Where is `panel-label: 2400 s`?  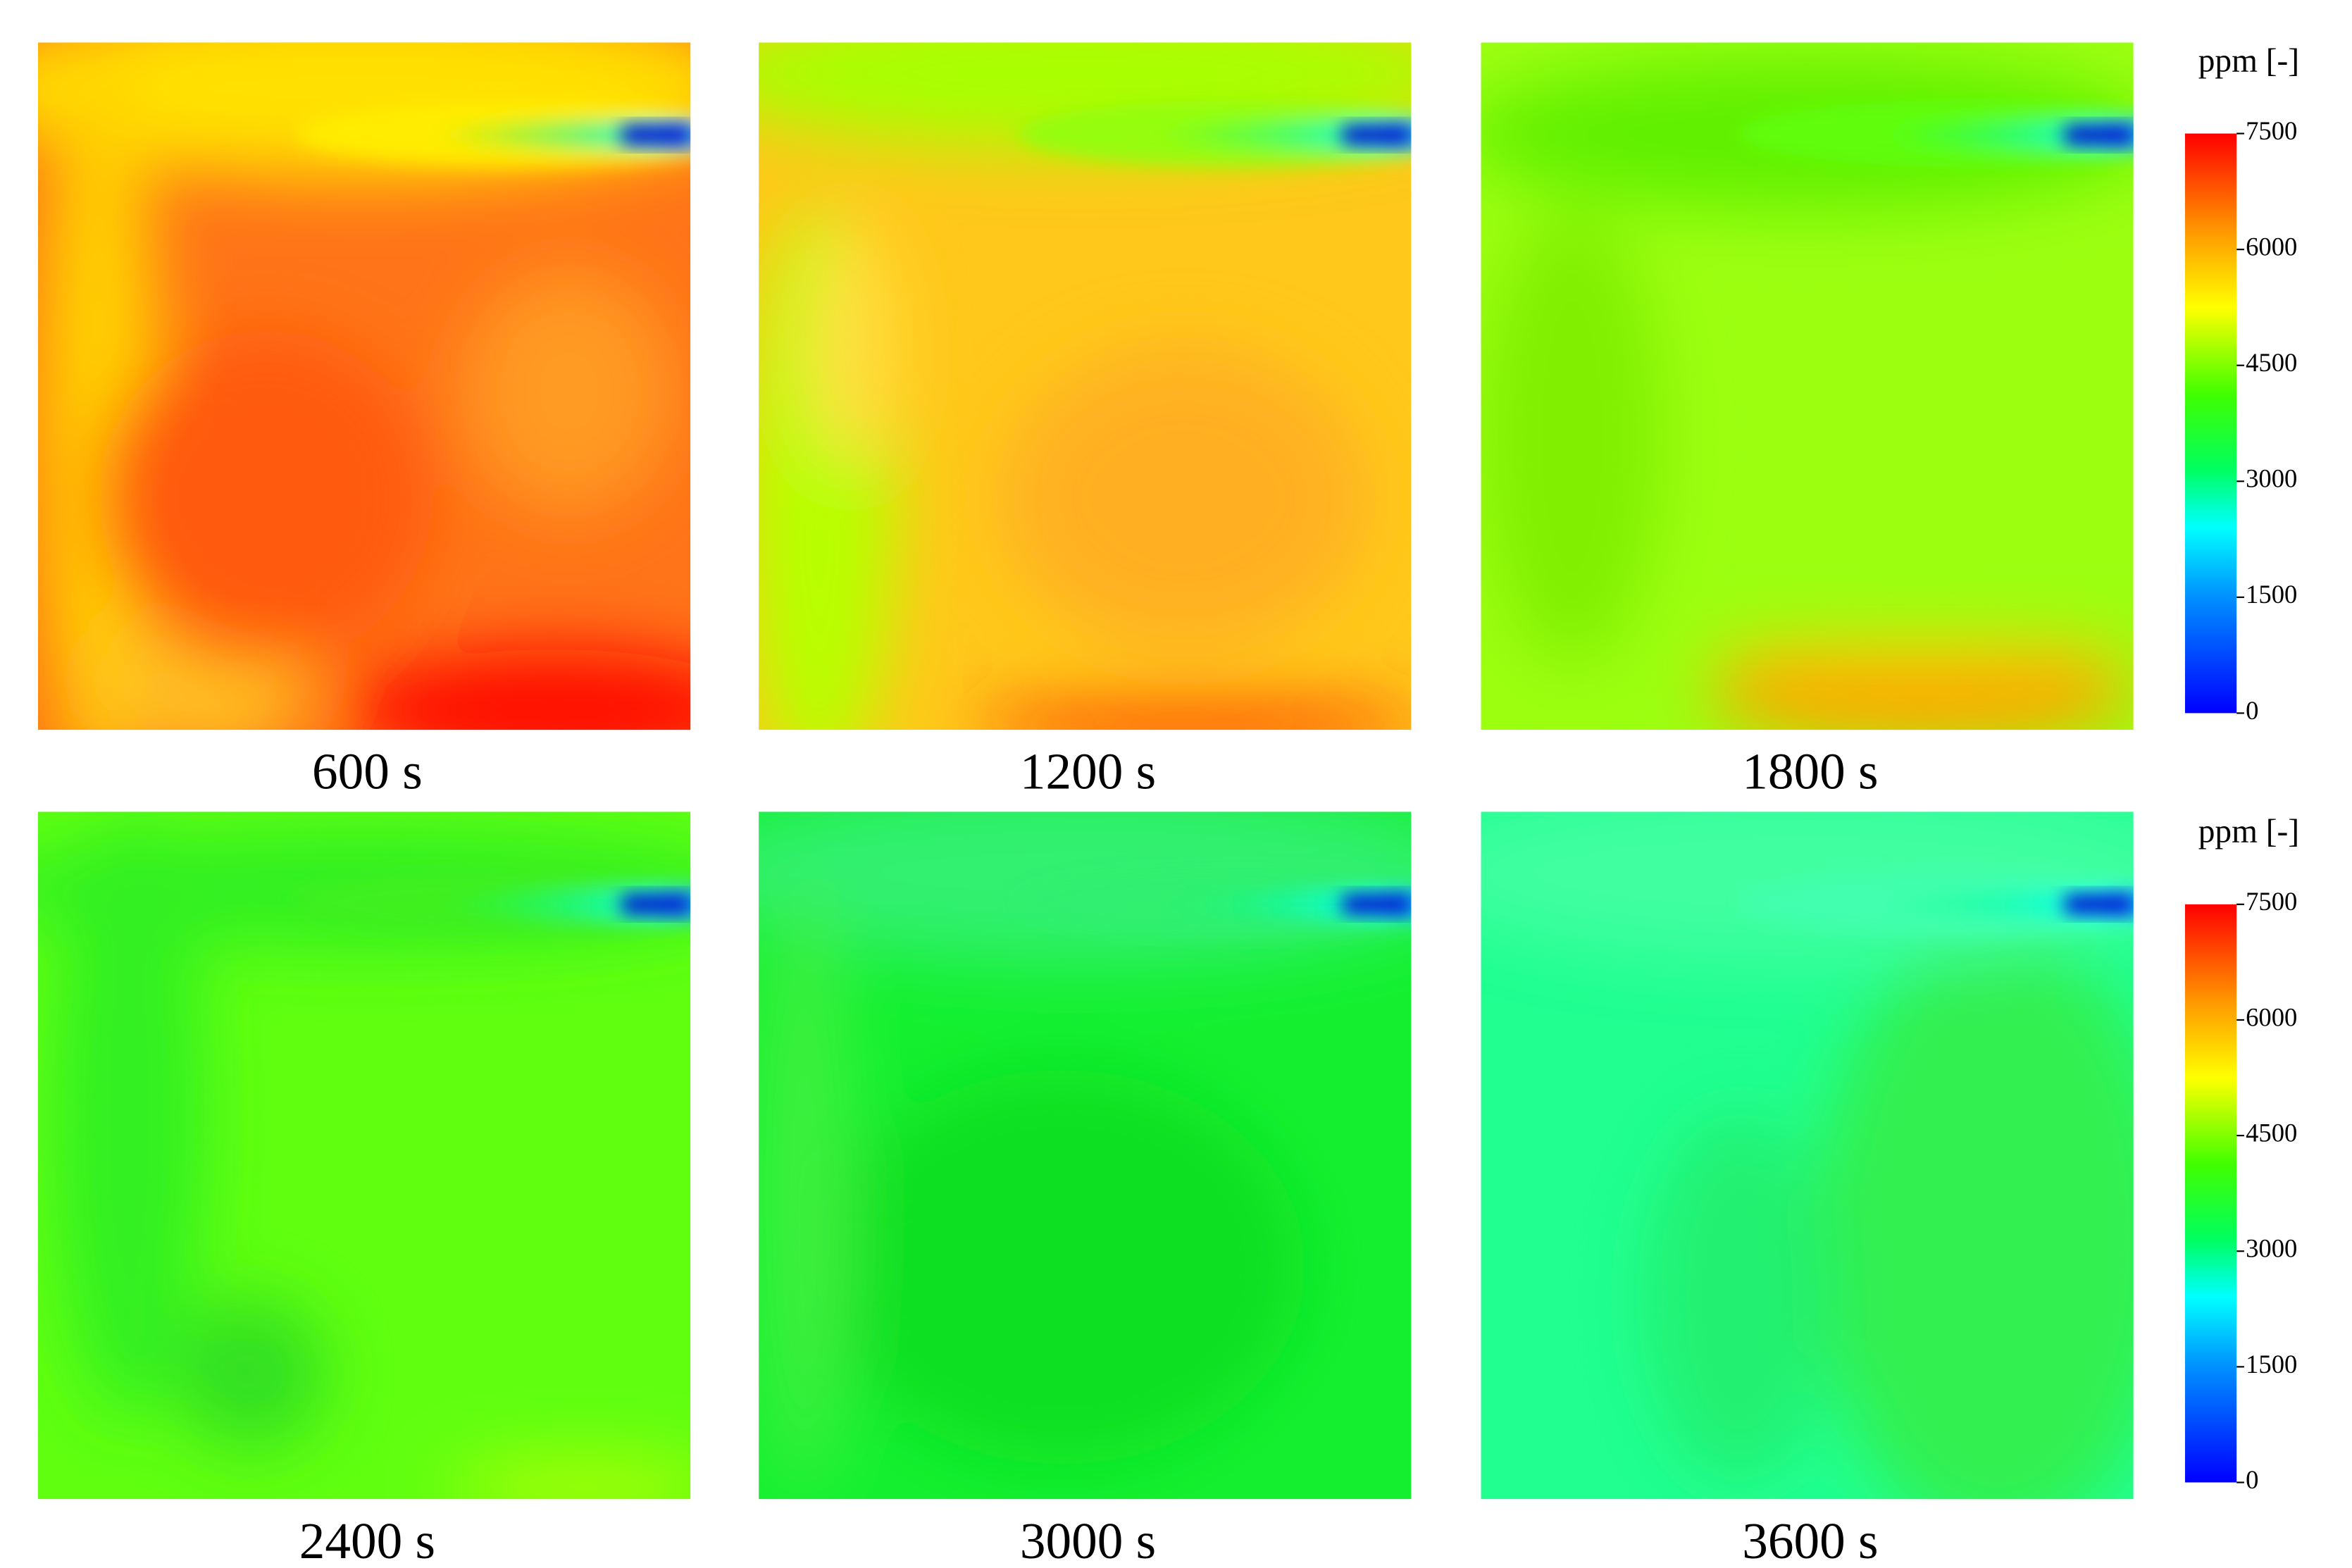
panel-label: 2400 s is located at coordinates (367, 1540).